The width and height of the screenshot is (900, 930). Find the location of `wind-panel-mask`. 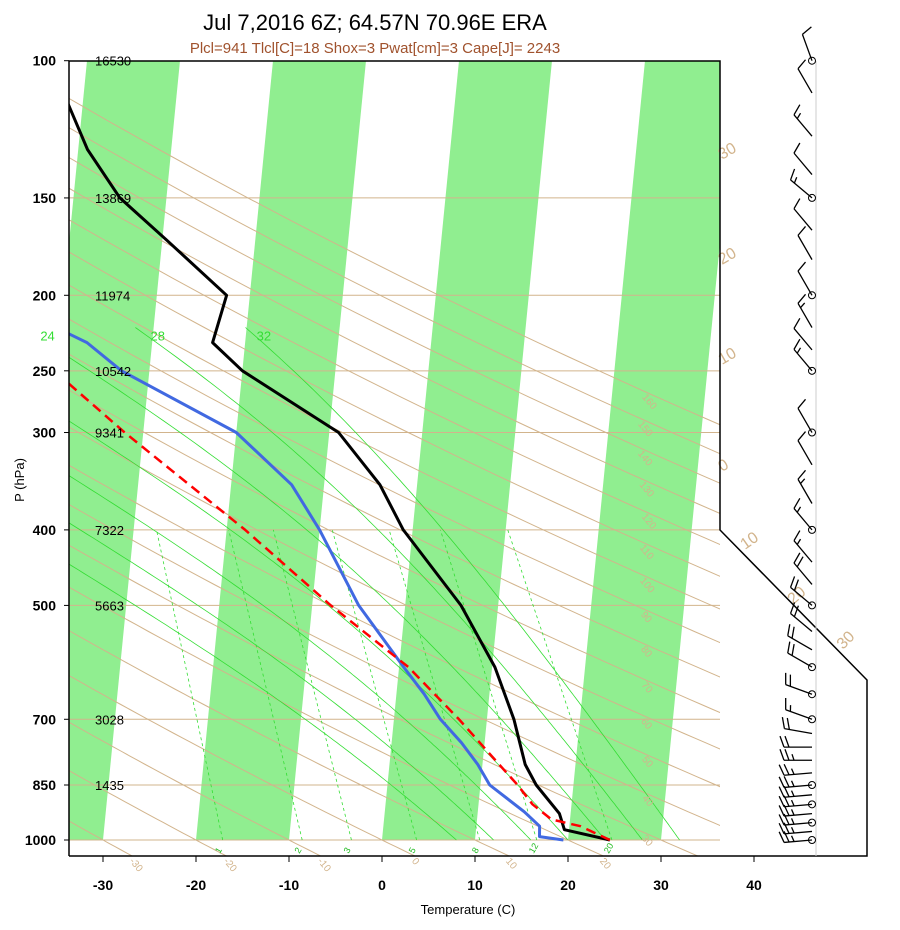

wind-panel-mask is located at coordinates (794, 458).